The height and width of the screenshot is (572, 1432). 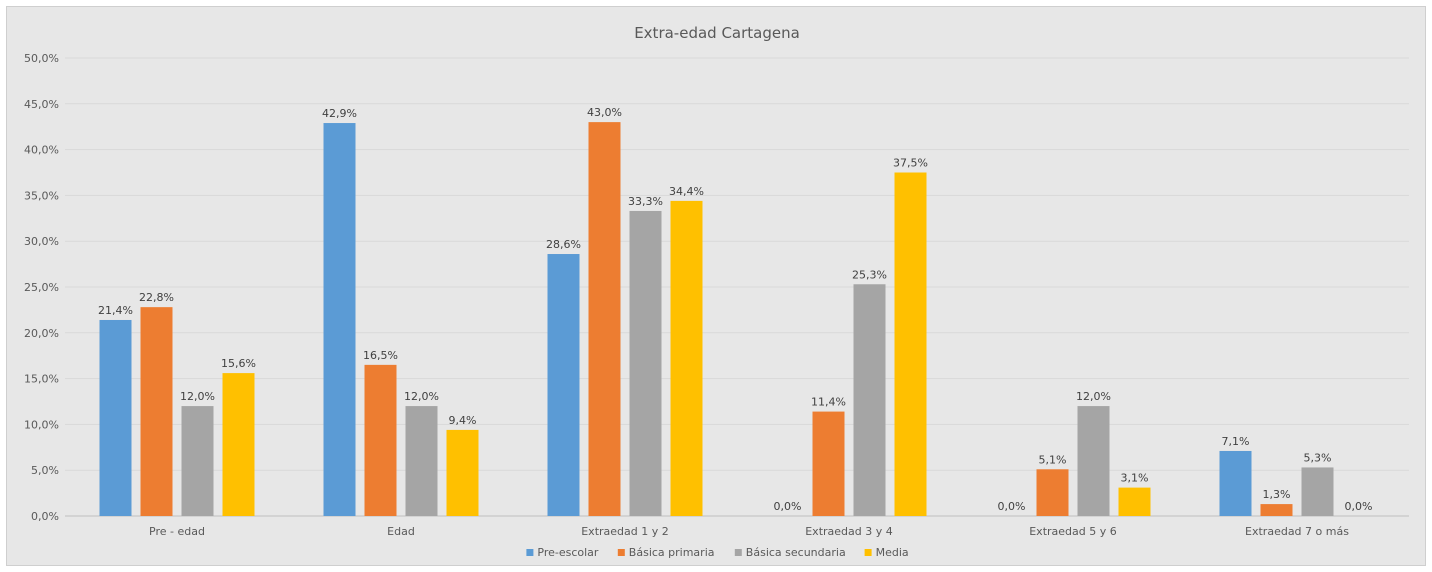 I want to click on legend-item: Básica primaria, so click(x=666, y=552).